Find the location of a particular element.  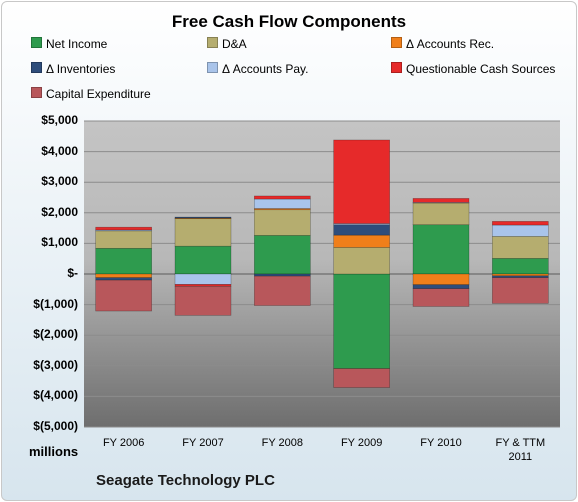

x-tick-label-line: FY 2010 is located at coordinates (441, 443).